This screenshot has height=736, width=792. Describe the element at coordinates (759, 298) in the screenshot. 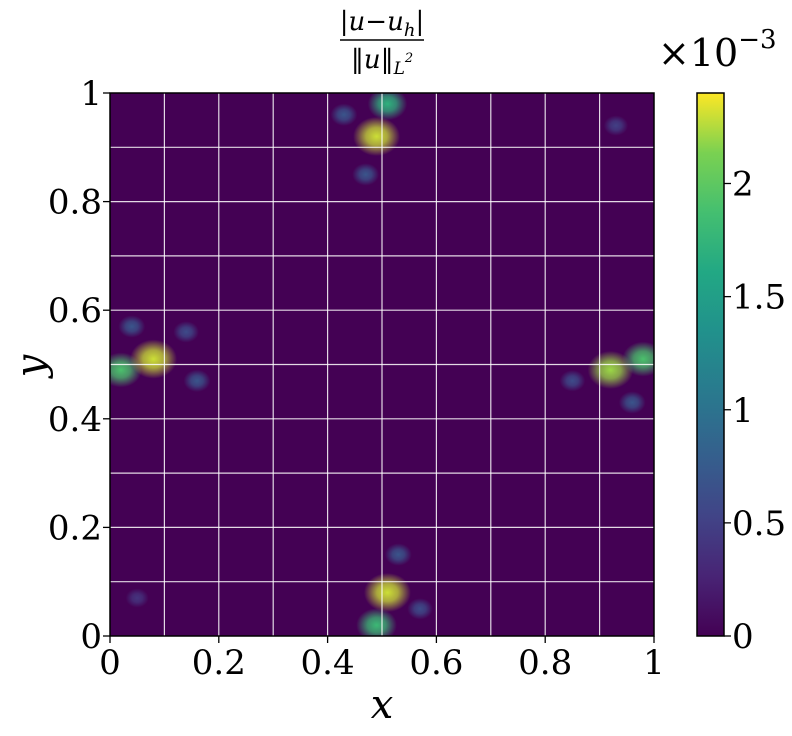

I see `colorbar-tick-label: 1.5` at that location.